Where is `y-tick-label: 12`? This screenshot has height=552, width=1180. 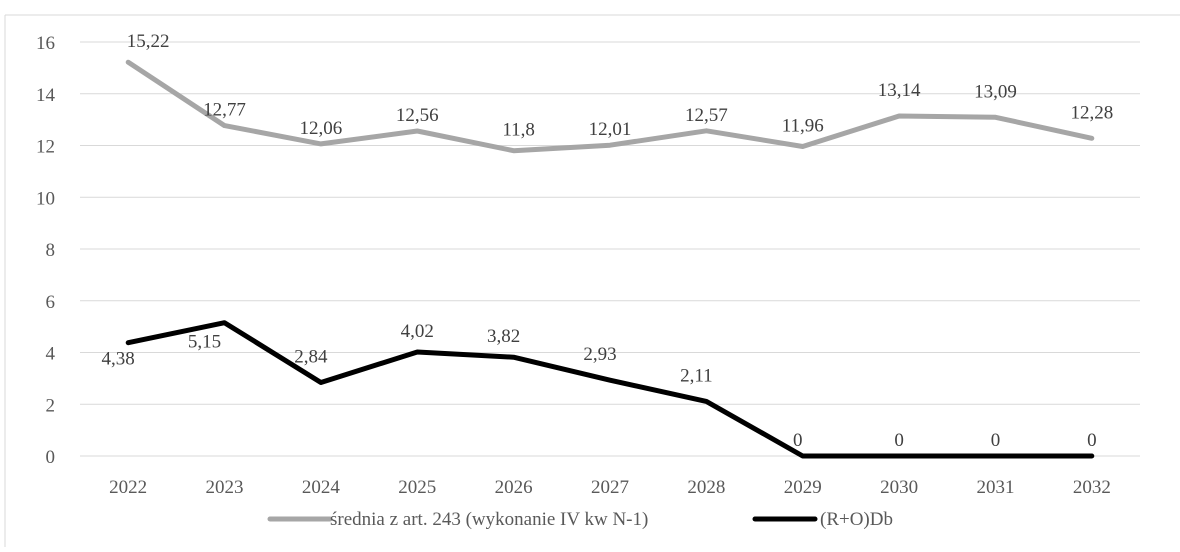
y-tick-label: 12 is located at coordinates (45, 147).